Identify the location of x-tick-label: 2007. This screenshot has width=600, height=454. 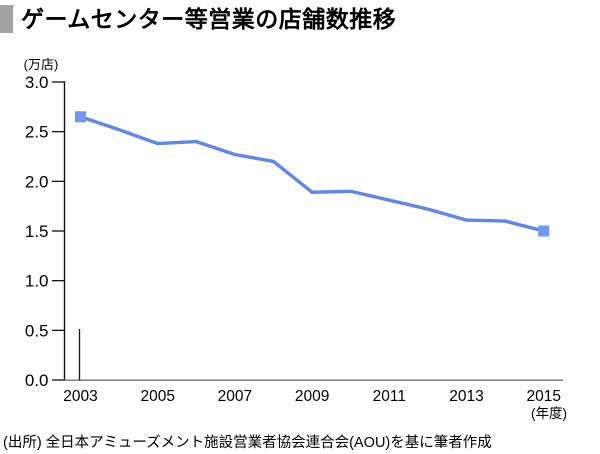
(235, 396).